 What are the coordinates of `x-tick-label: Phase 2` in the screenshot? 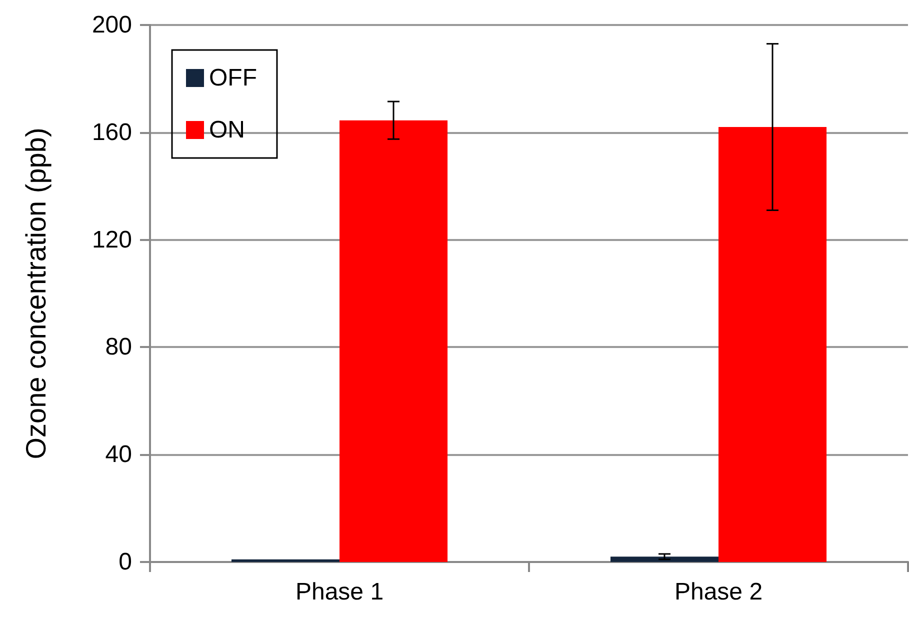 It's located at (718, 592).